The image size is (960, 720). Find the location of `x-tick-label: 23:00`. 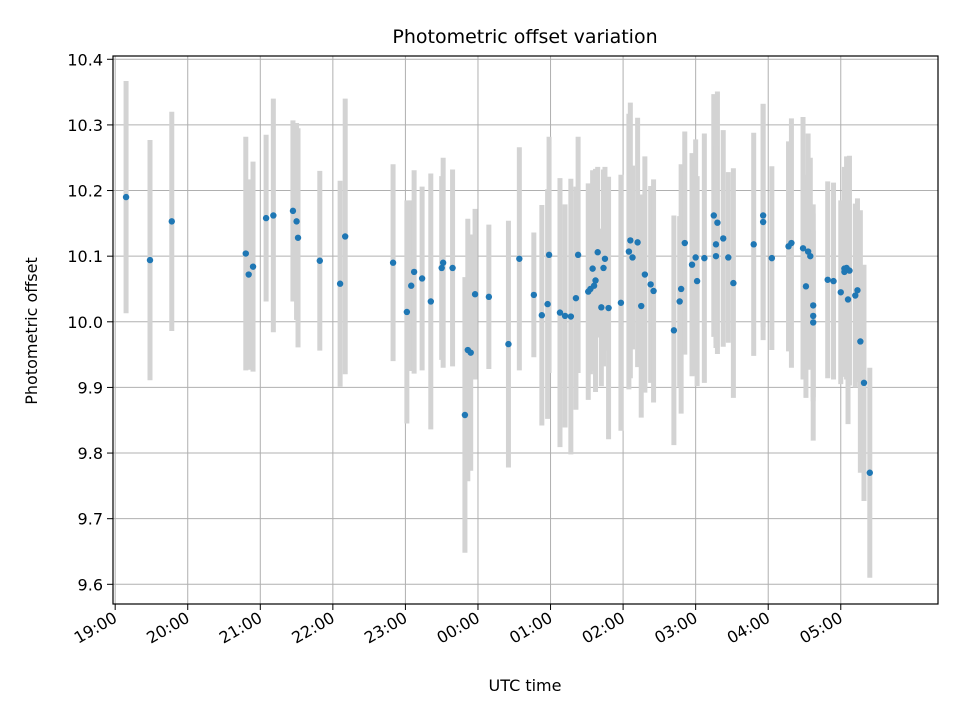

x-tick-label: 23:00 is located at coordinates (385, 628).